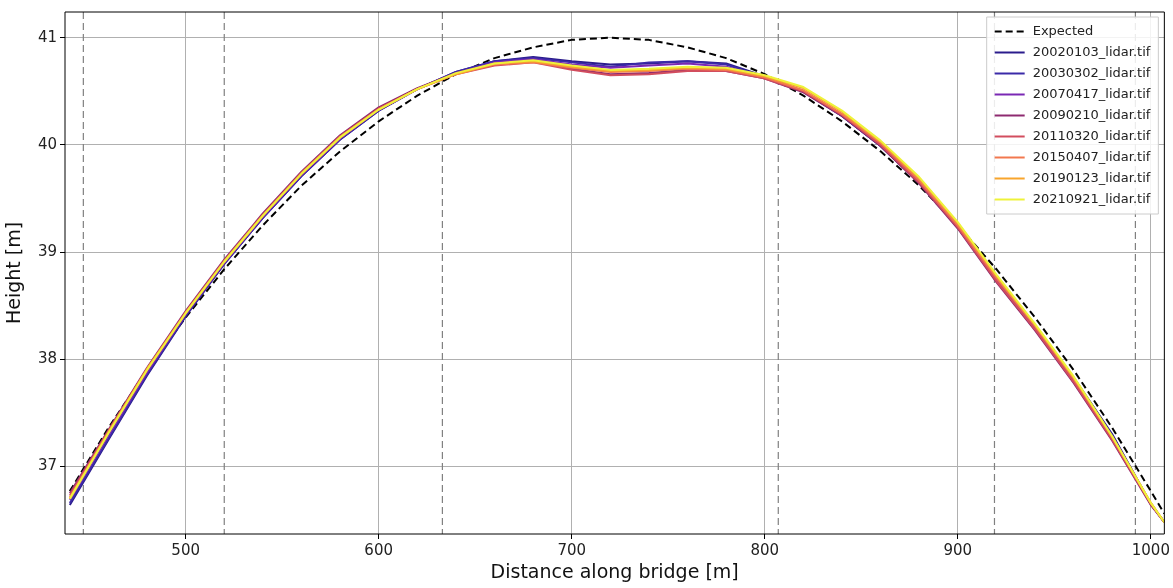  I want to click on y-axis-title: Height [m], so click(13, 273).